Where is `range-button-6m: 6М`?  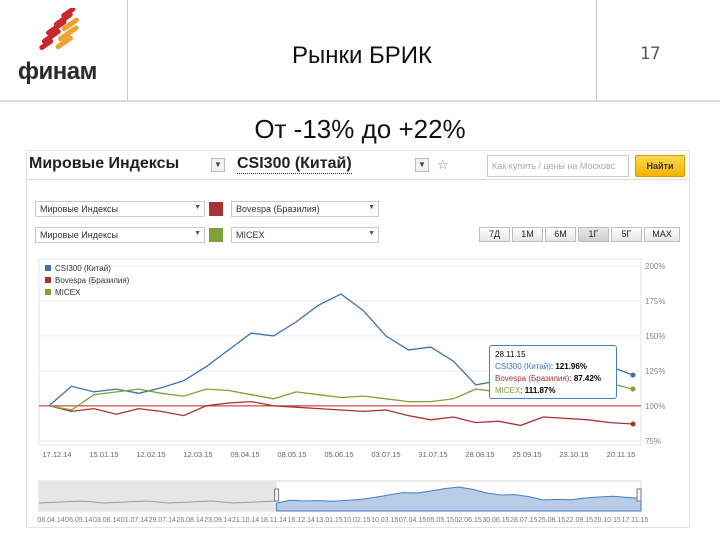 range-button-6m: 6М is located at coordinates (560, 234).